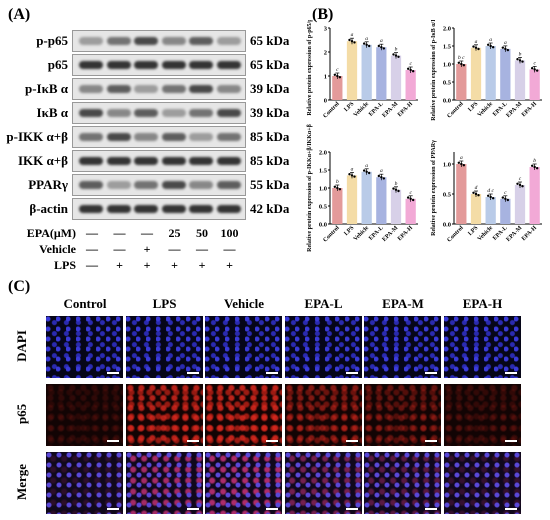 Image resolution: width=550 pixels, height=520 pixels. Describe the element at coordinates (21, 414) in the screenshot. I see `micrograph-row-label: p65` at that location.